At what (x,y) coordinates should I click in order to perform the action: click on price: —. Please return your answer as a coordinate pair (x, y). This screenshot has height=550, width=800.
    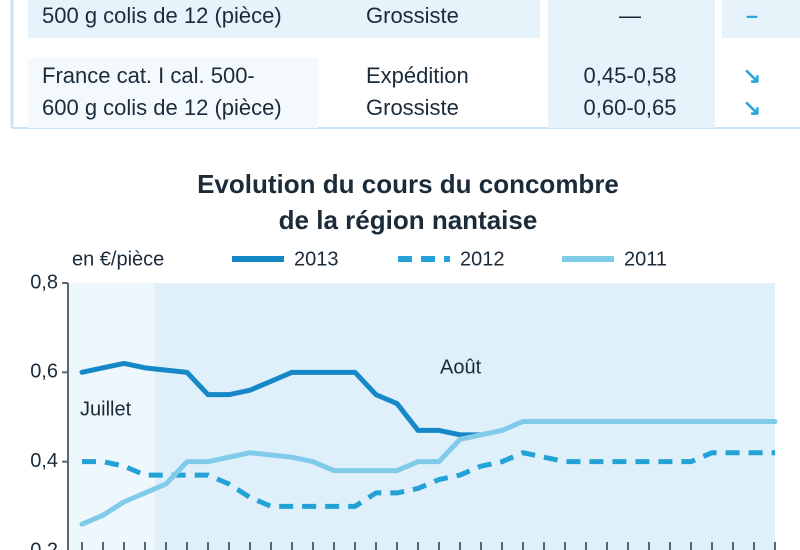
    Looking at the image, I should click on (630, 15).